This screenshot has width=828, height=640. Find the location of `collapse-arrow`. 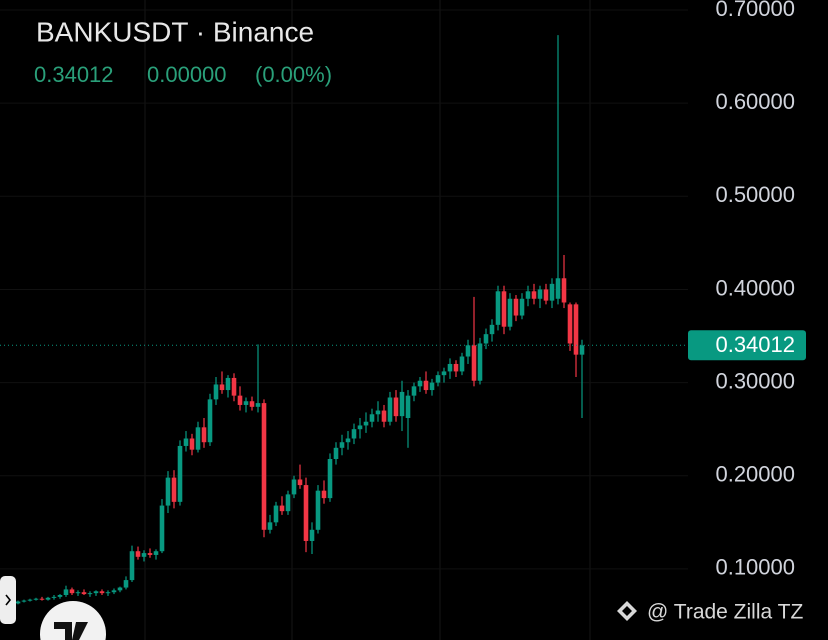

collapse-arrow is located at coordinates (8, 600).